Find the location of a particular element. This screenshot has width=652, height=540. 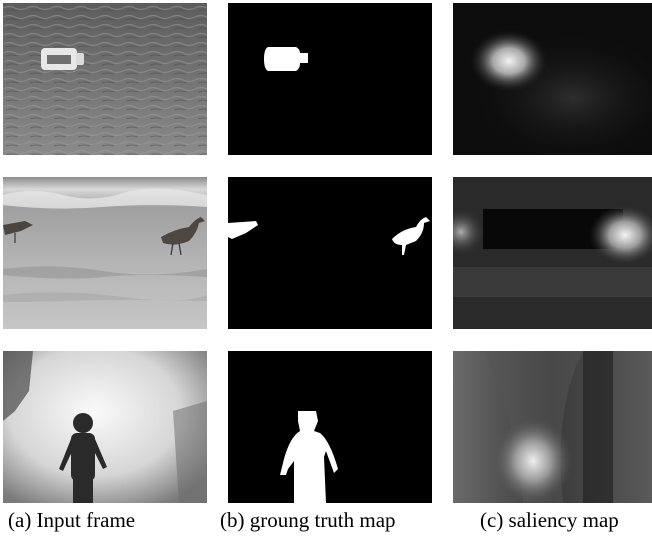

bottle-shape is located at coordinates (62, 59).